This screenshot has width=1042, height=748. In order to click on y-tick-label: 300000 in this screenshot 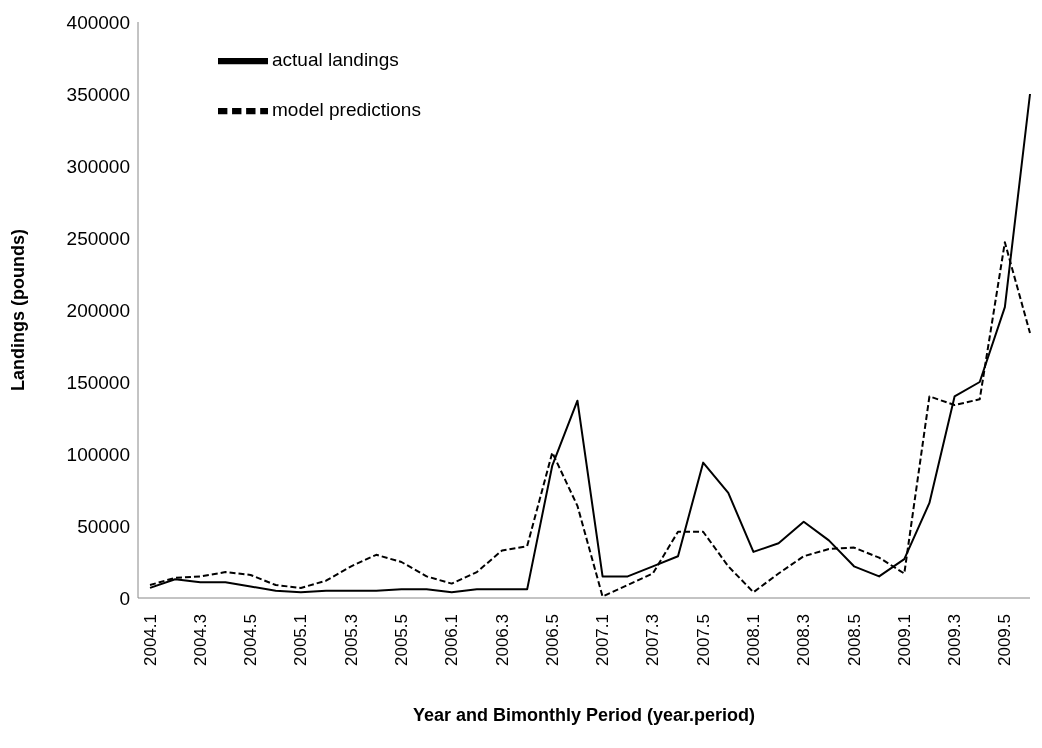, I will do `click(98, 166)`.